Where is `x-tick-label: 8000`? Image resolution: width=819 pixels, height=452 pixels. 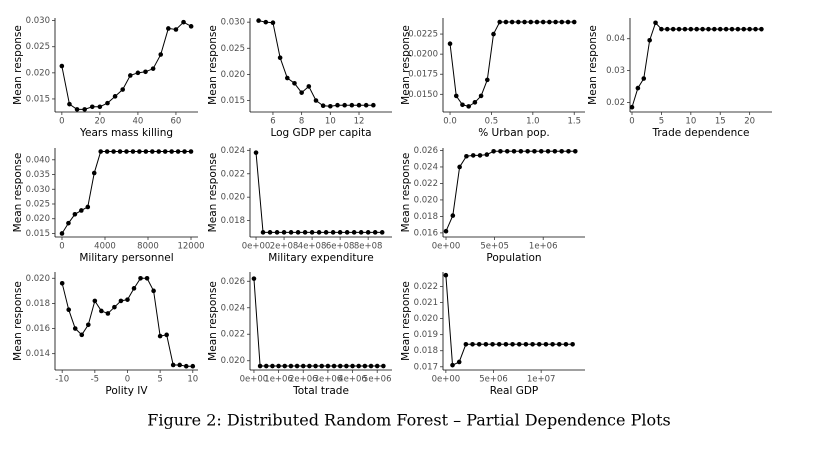
x-tick-label: 8000 is located at coordinates (148, 247).